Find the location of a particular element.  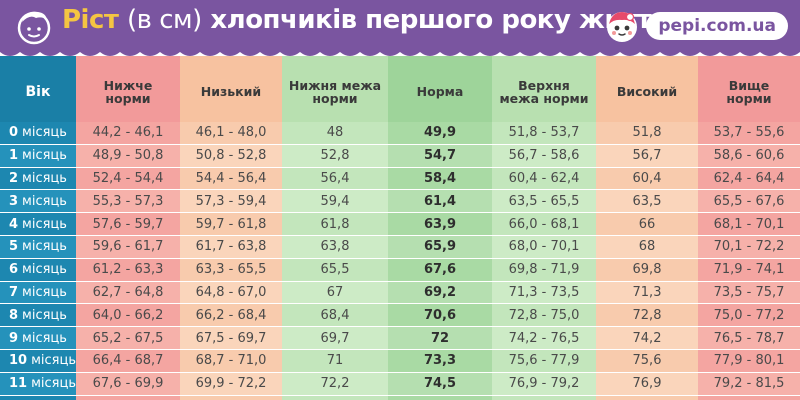

cell-high: 60,4 is located at coordinates (647, 178).